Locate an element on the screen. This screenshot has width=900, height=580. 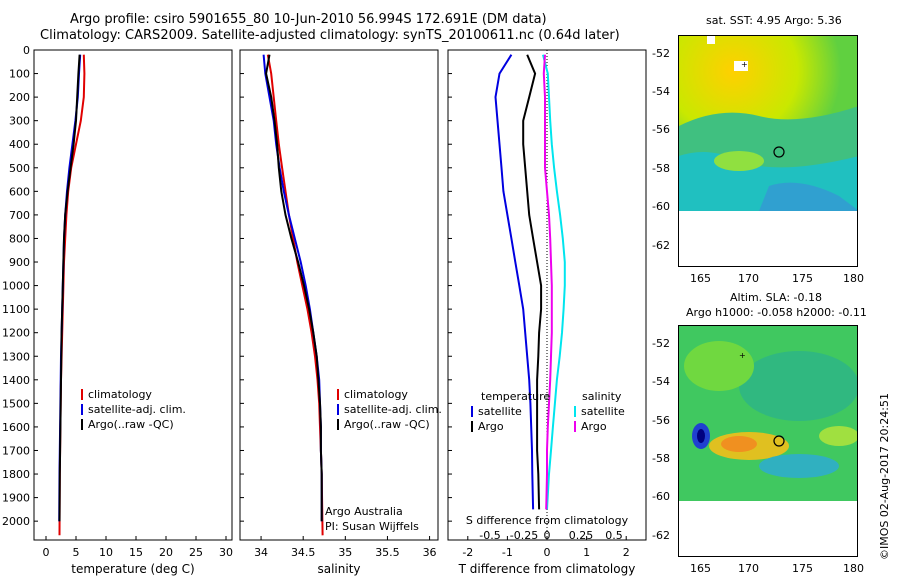
secondary-tick-label: -0.25 is located at coordinates (524, 535).